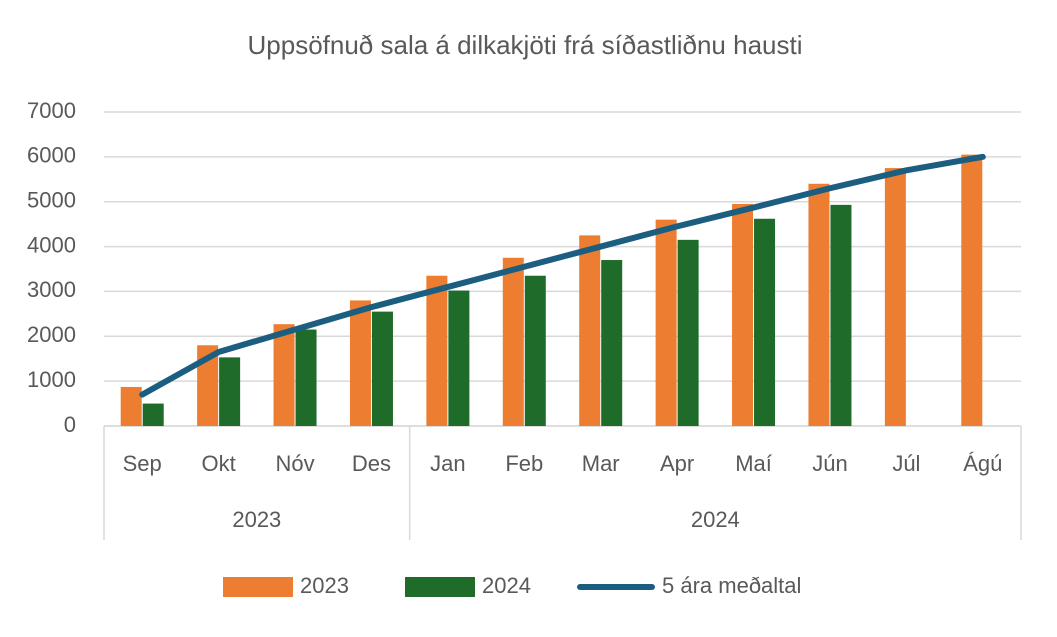 This screenshot has width=1057, height=637. Describe the element at coordinates (142, 463) in the screenshot. I see `x-tick-label: Sep` at that location.